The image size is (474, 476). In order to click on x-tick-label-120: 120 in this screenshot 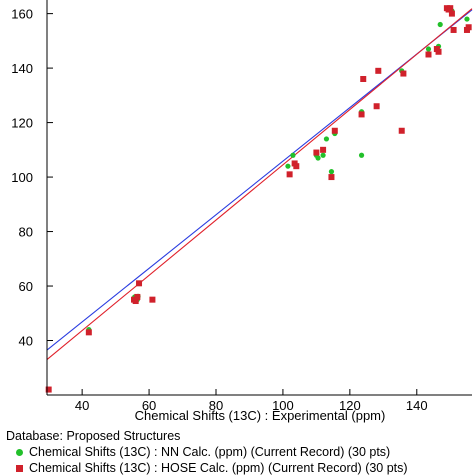, I will do `click(350, 405)`.